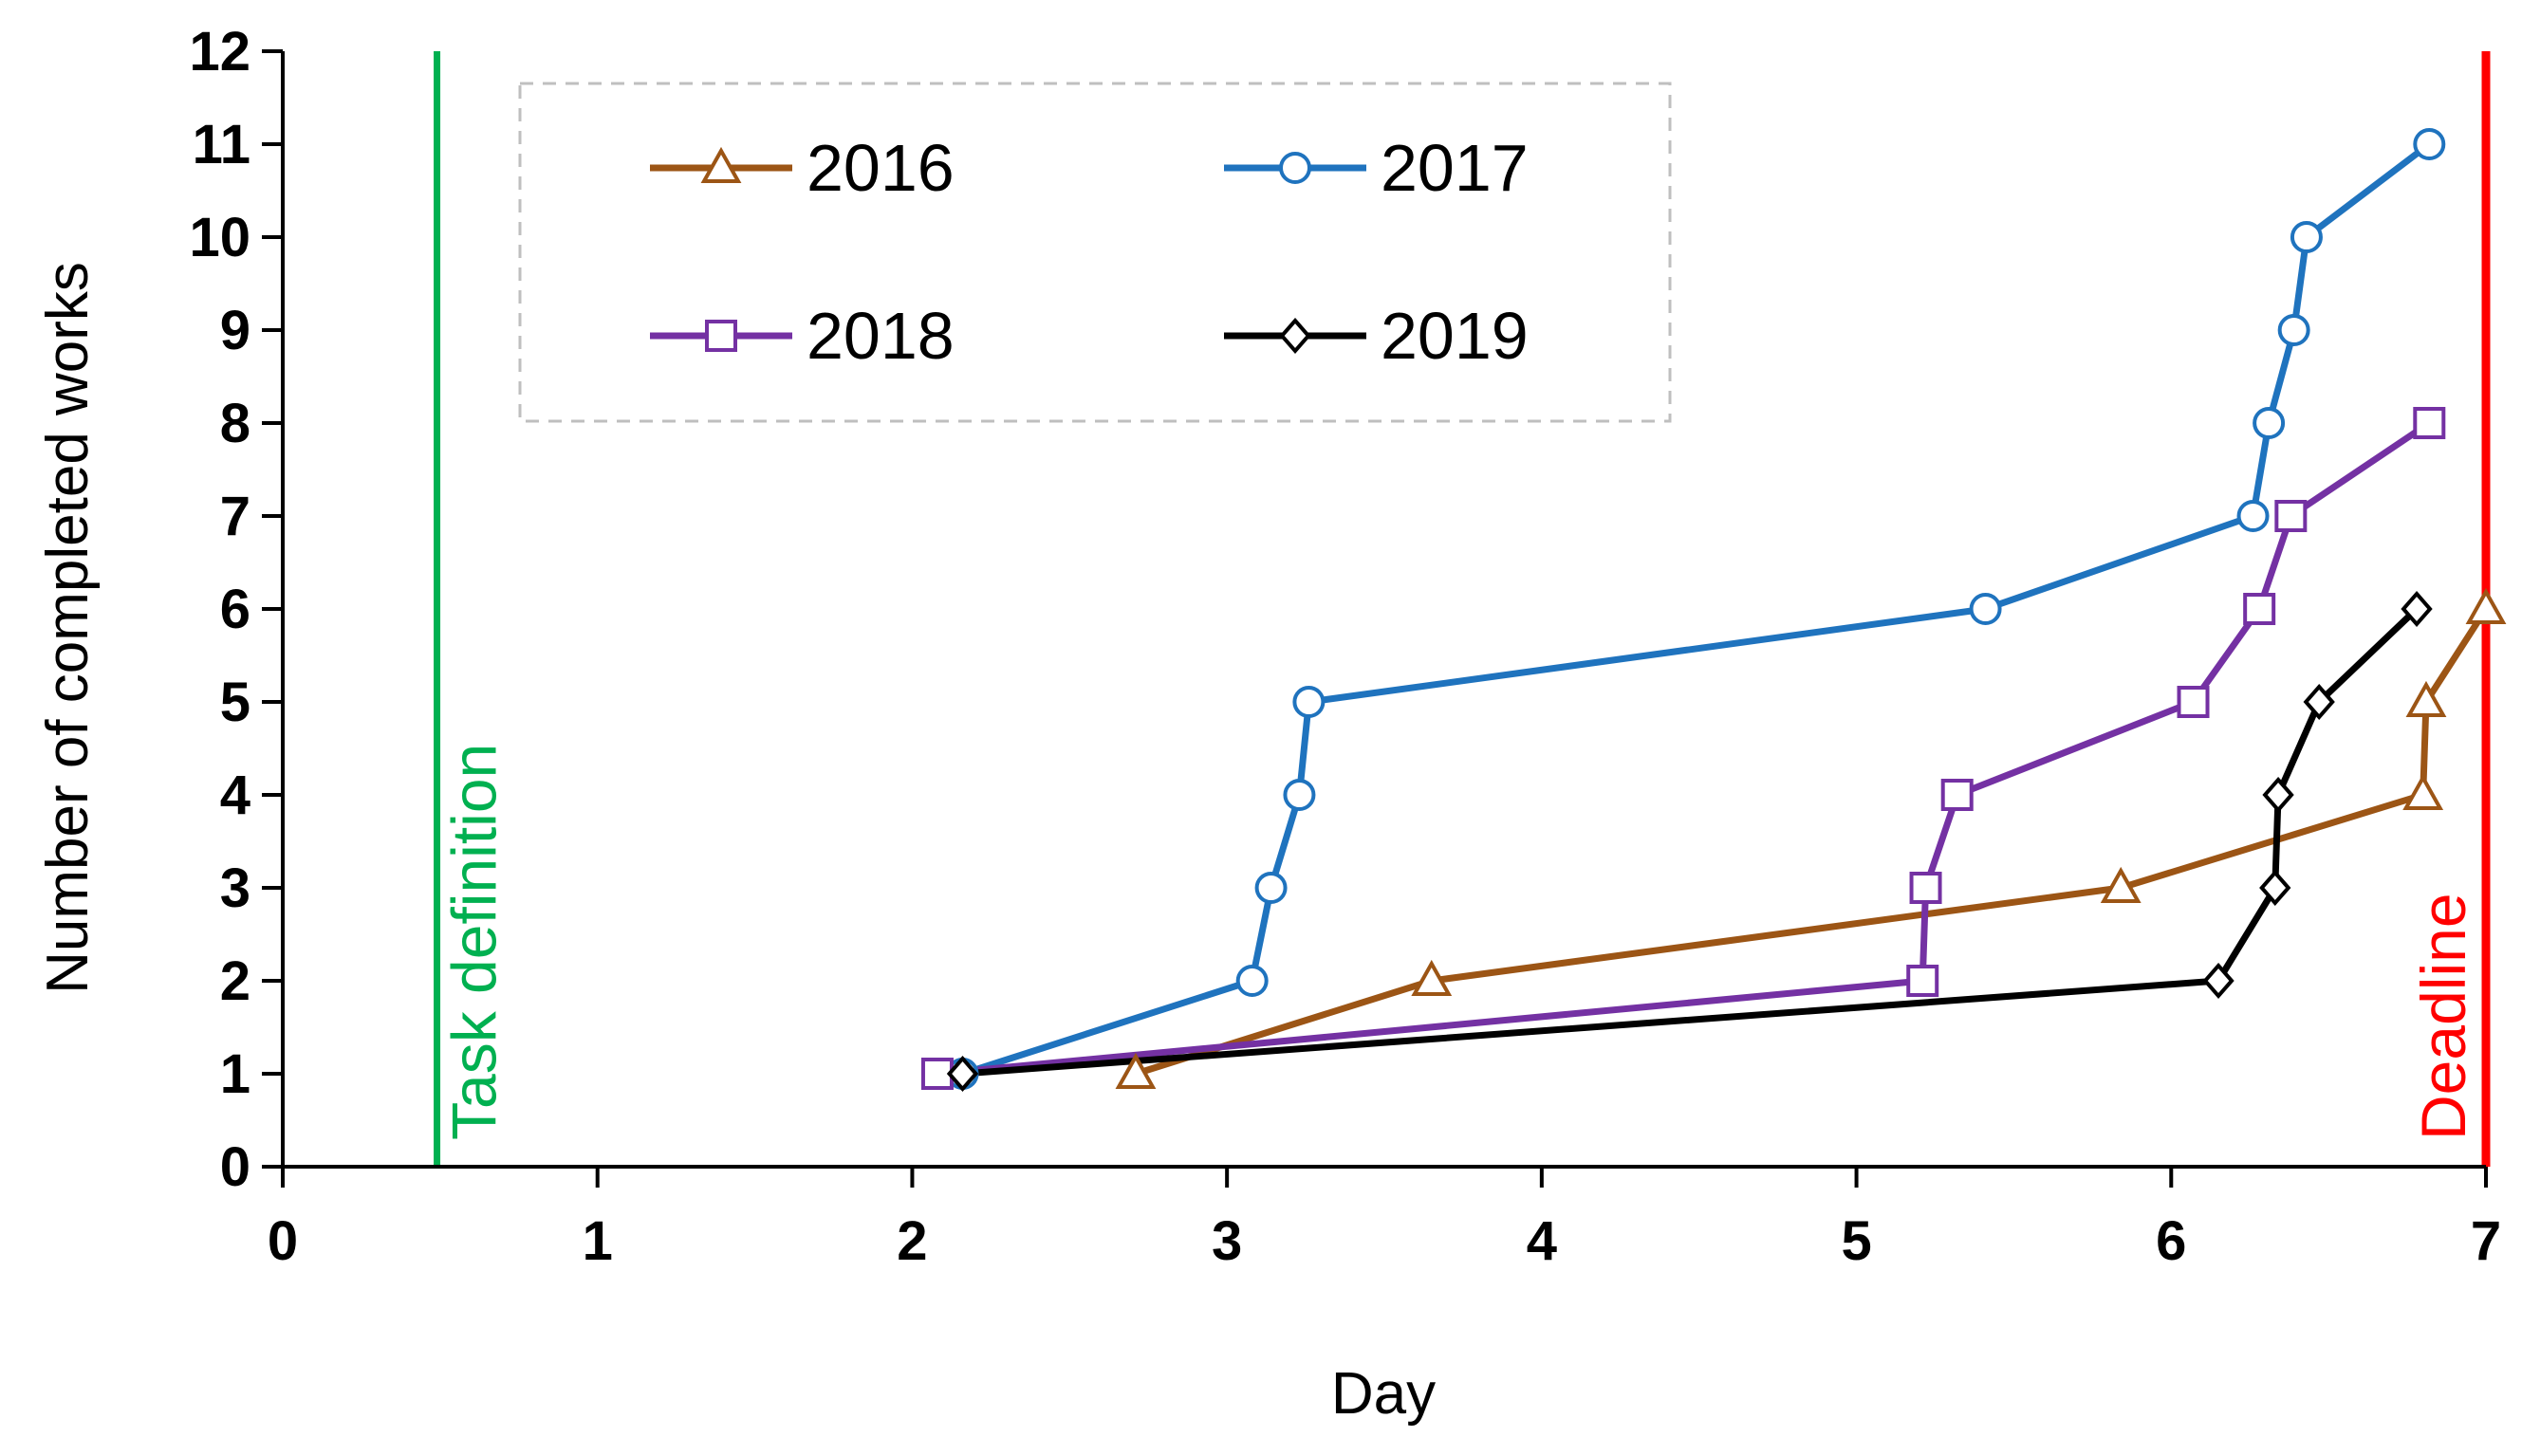 This screenshot has width=2522, height=1456. Describe the element at coordinates (474, 942) in the screenshot. I see `annotation-label-0: Task definition` at that location.